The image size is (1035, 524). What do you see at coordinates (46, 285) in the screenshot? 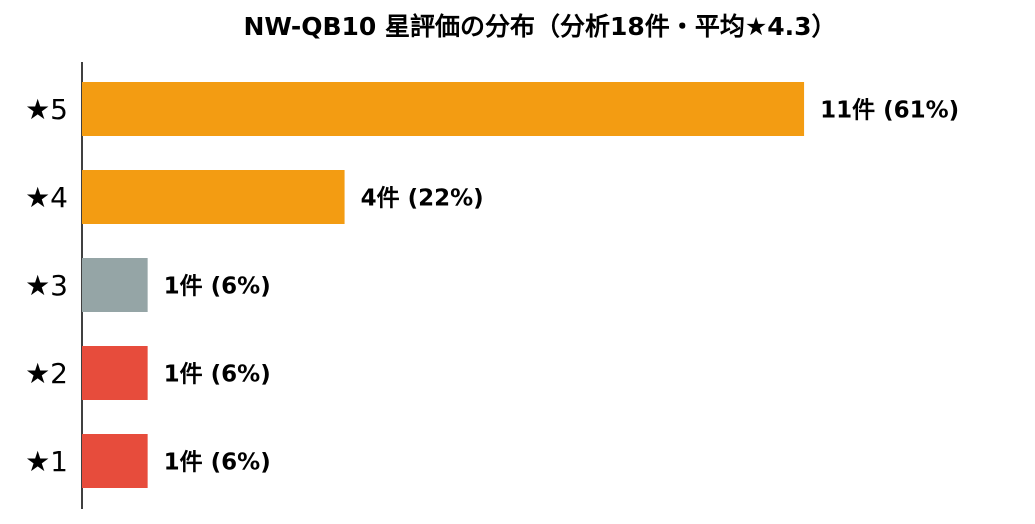
I see `y-tick-label: ★3` at bounding box center [46, 285].